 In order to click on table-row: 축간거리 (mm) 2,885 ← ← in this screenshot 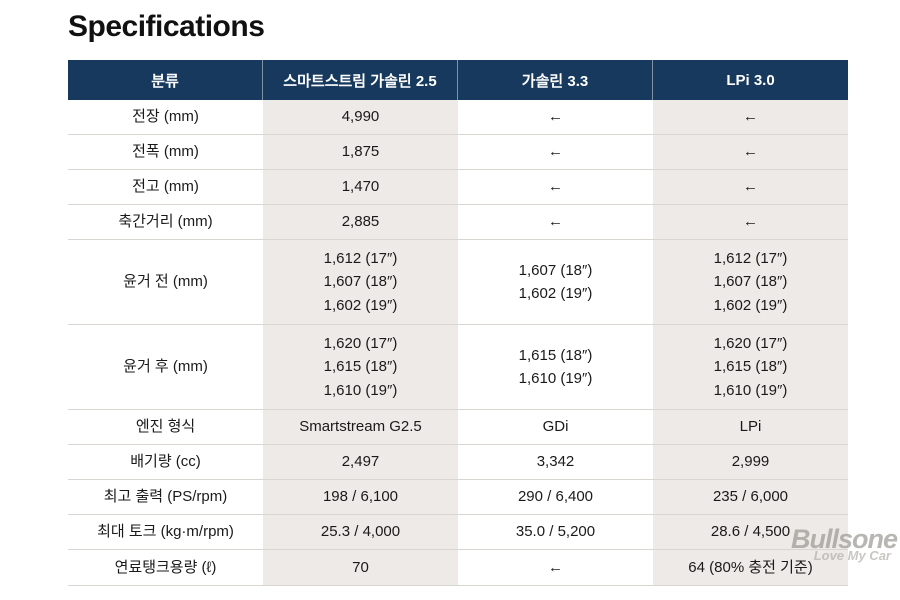, I will do `click(458, 222)`.